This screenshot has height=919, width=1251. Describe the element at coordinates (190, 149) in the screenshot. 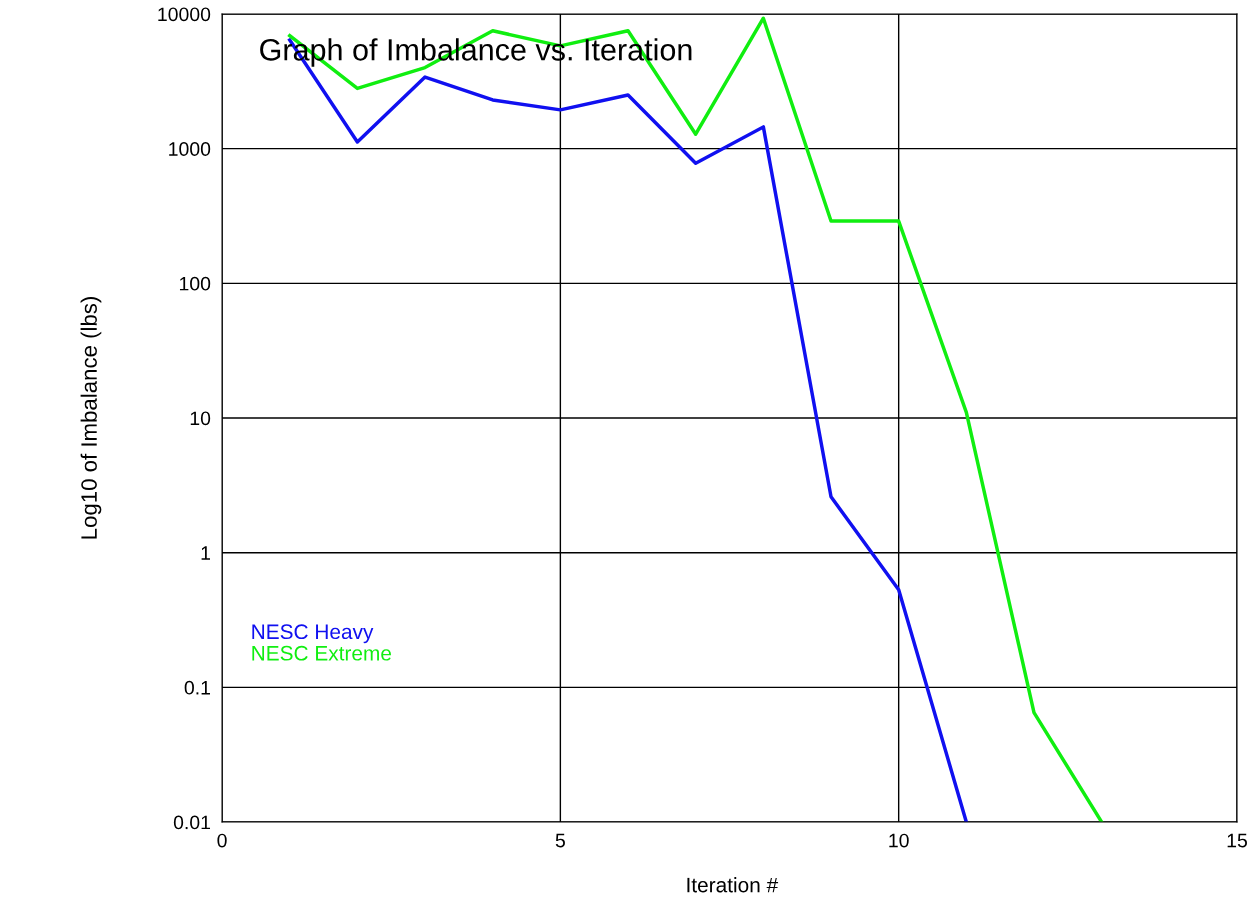

I see `y-tick-label: 1000` at that location.